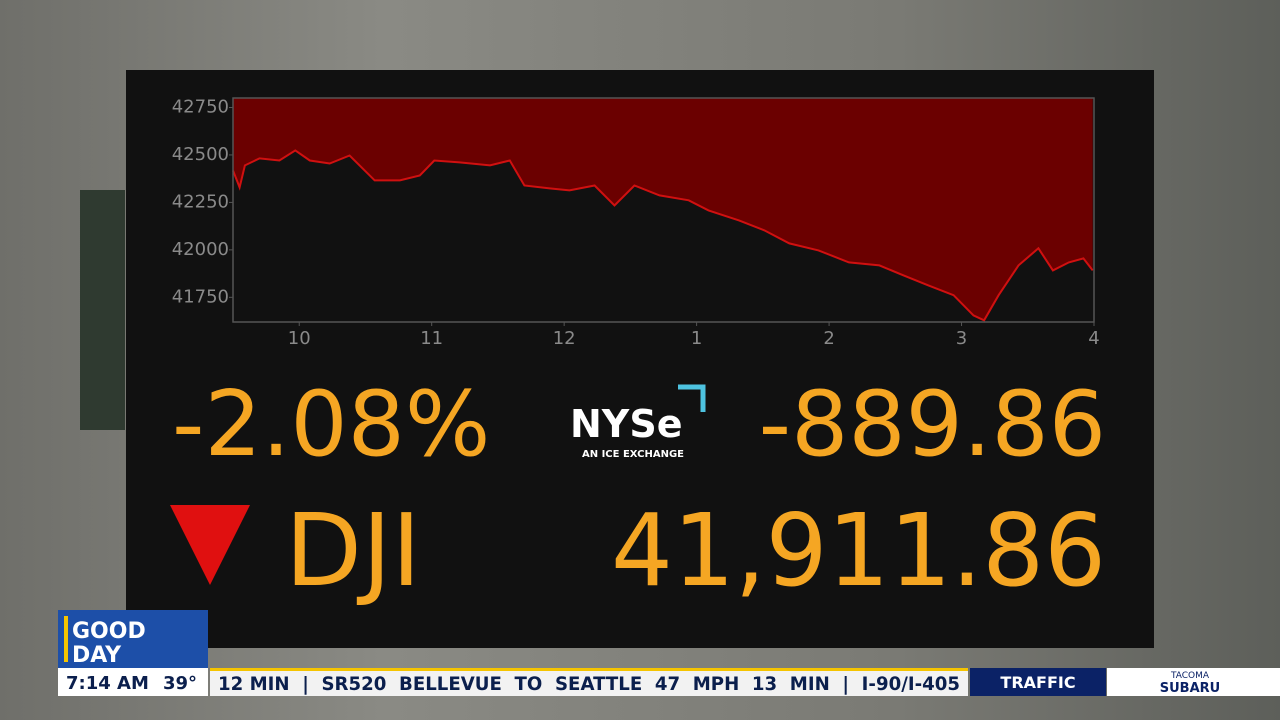 This screenshot has width=1280, height=720. I want to click on ticker-bar, so click(589, 682).